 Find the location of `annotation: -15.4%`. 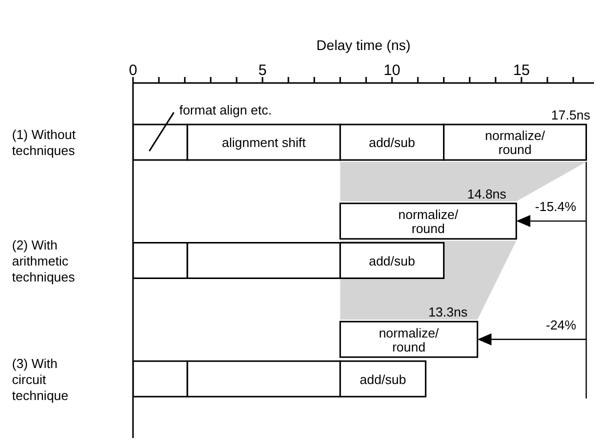

annotation: -15.4% is located at coordinates (556, 206).